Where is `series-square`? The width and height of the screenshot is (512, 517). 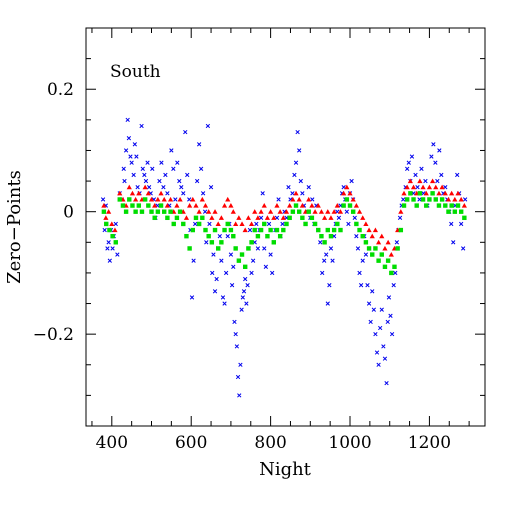 series-square is located at coordinates (284, 233).